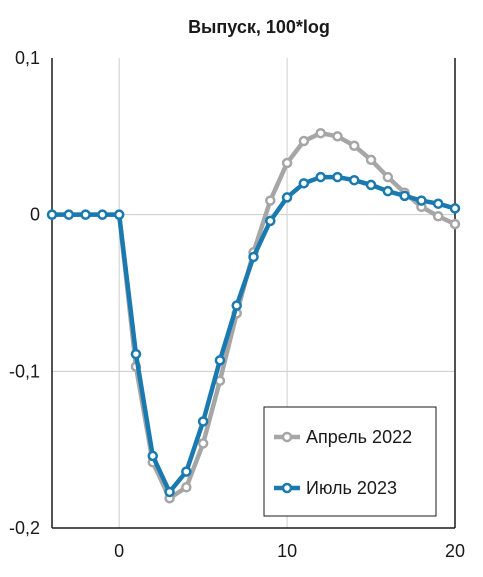 Image resolution: width=483 pixels, height=577 pixels. I want to click on x-tick-label: 10, so click(287, 551).